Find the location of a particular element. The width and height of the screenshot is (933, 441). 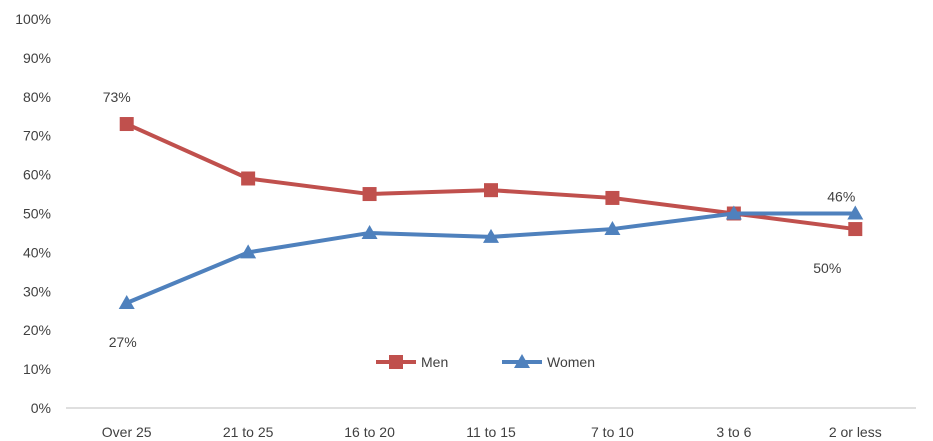

y-tick-label: 90% is located at coordinates (37, 58).